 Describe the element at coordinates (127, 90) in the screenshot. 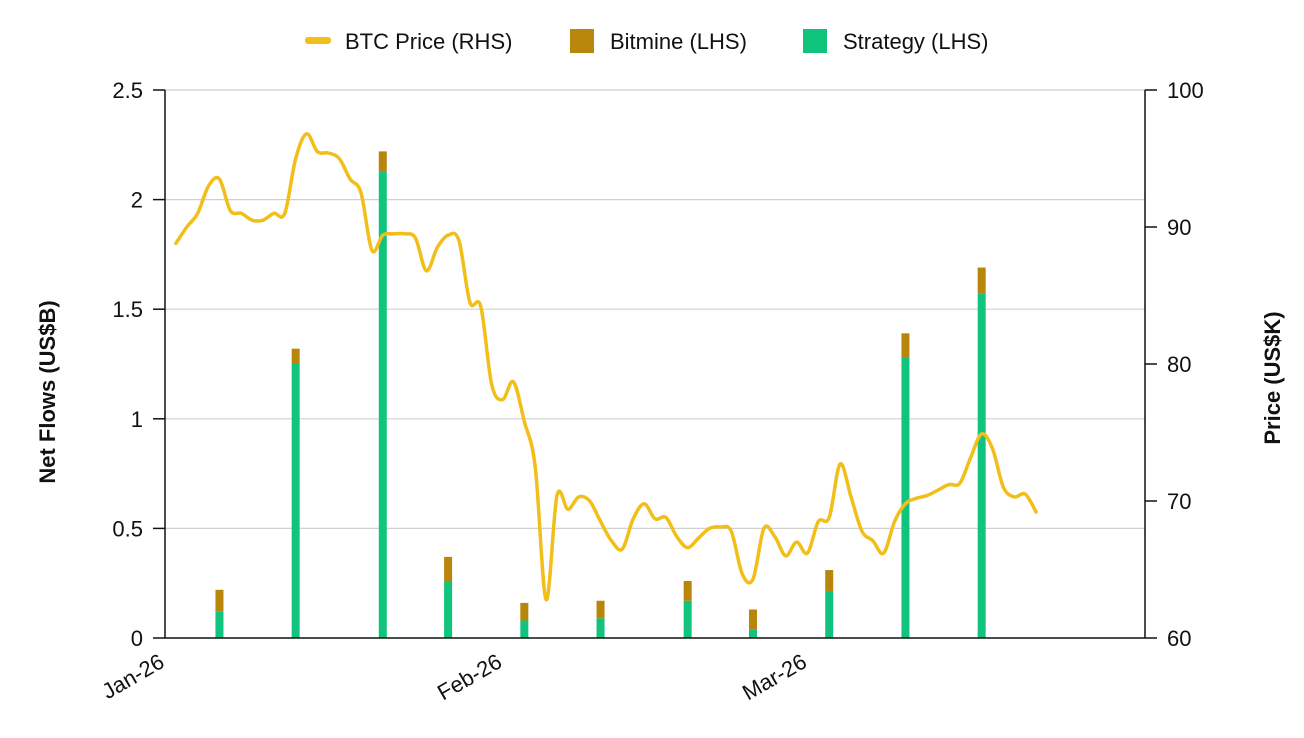

I see `left-tick-label: 2.5` at that location.